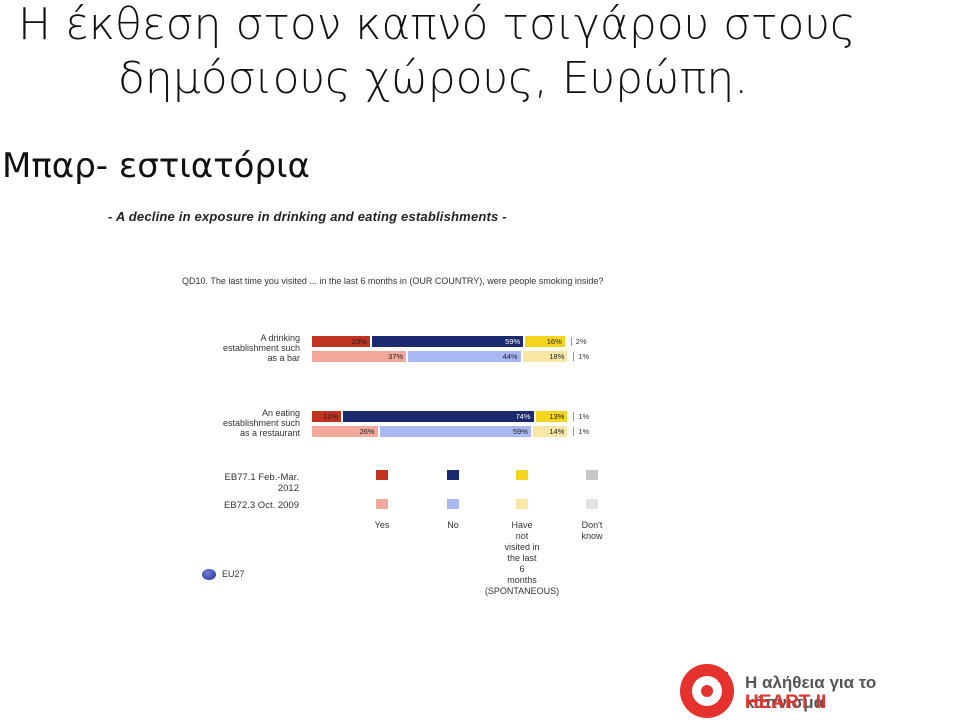  I want to click on bar-value-label: 74%, so click(523, 416).